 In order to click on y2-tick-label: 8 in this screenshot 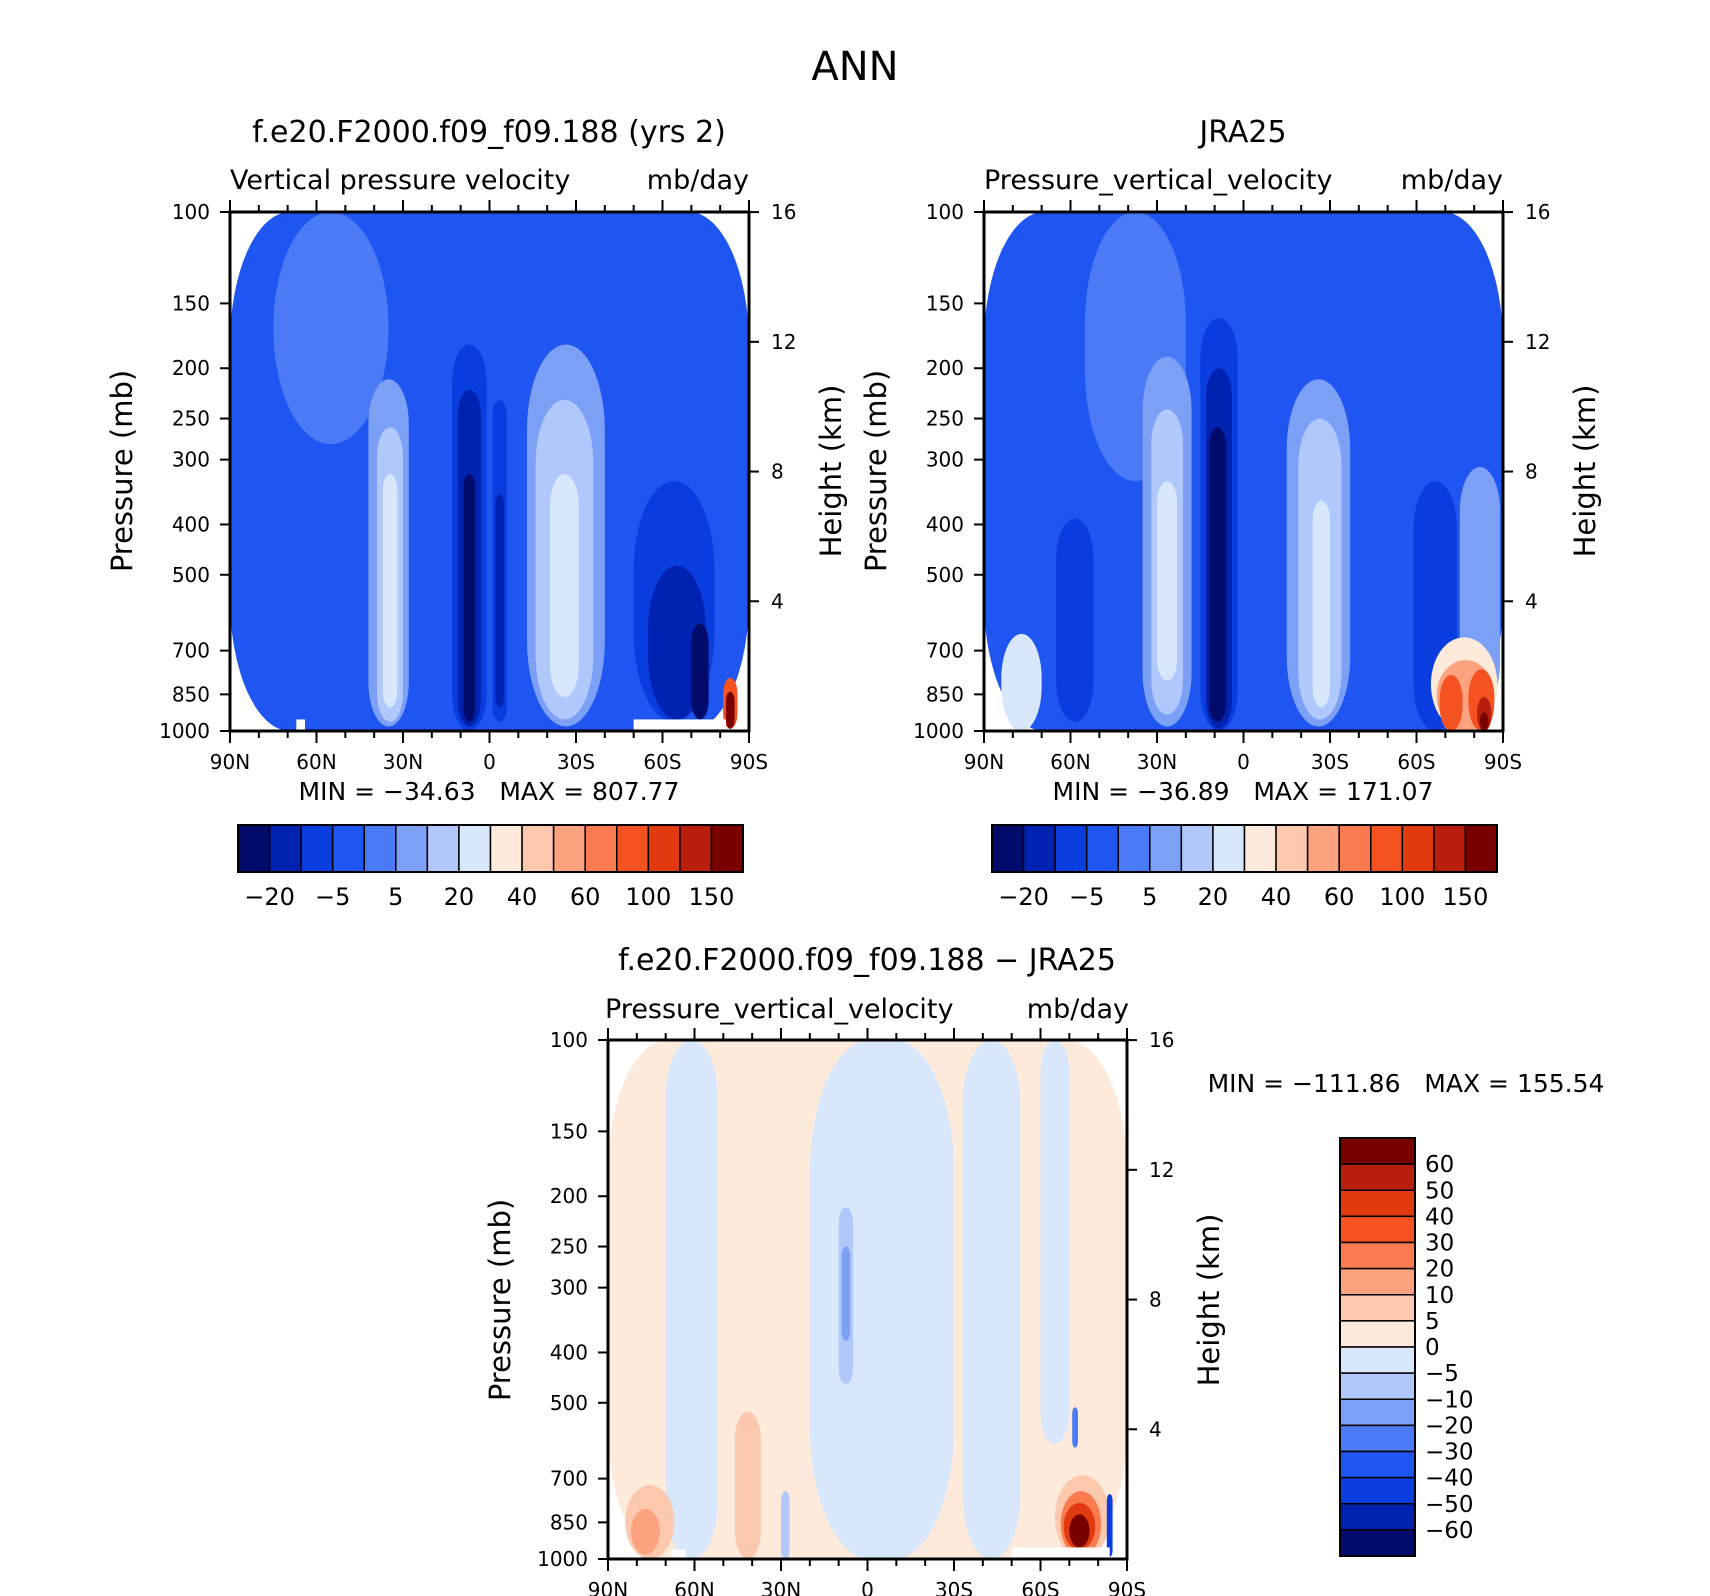, I will do `click(1531, 472)`.